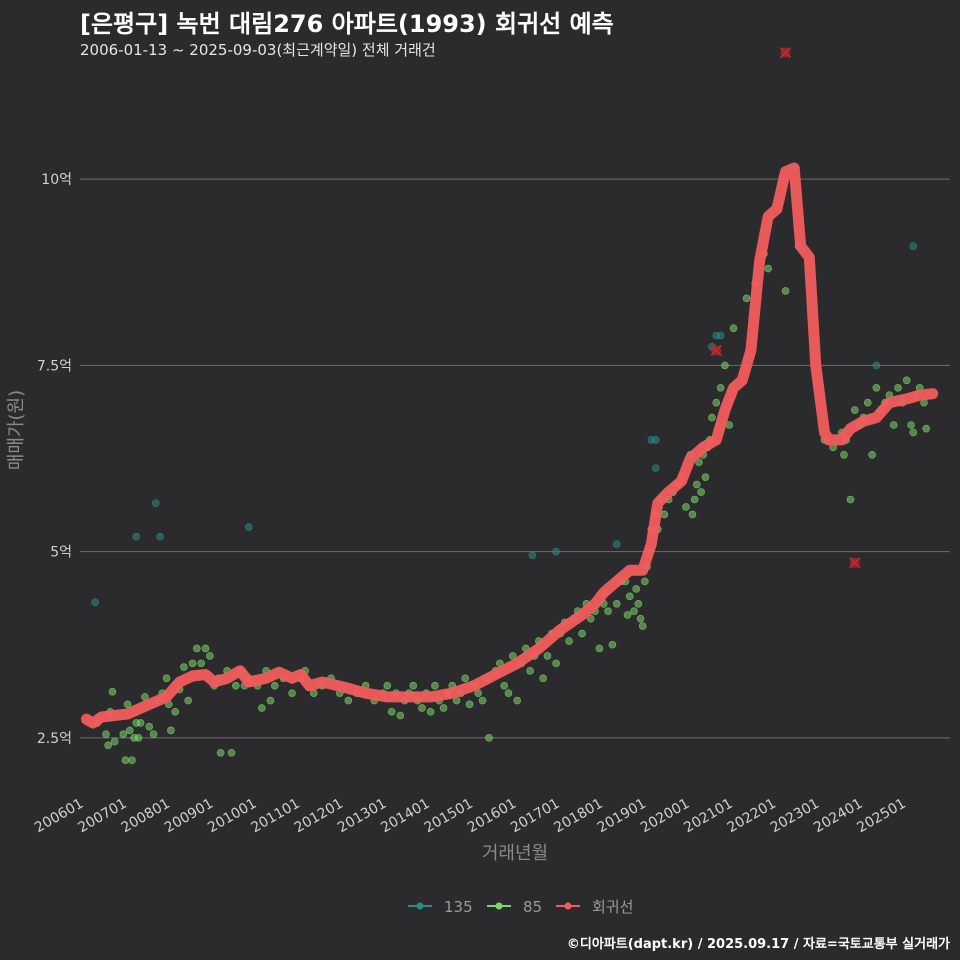 The image size is (960, 960). Describe the element at coordinates (532, 907) in the screenshot. I see `legend-label: 85` at that location.